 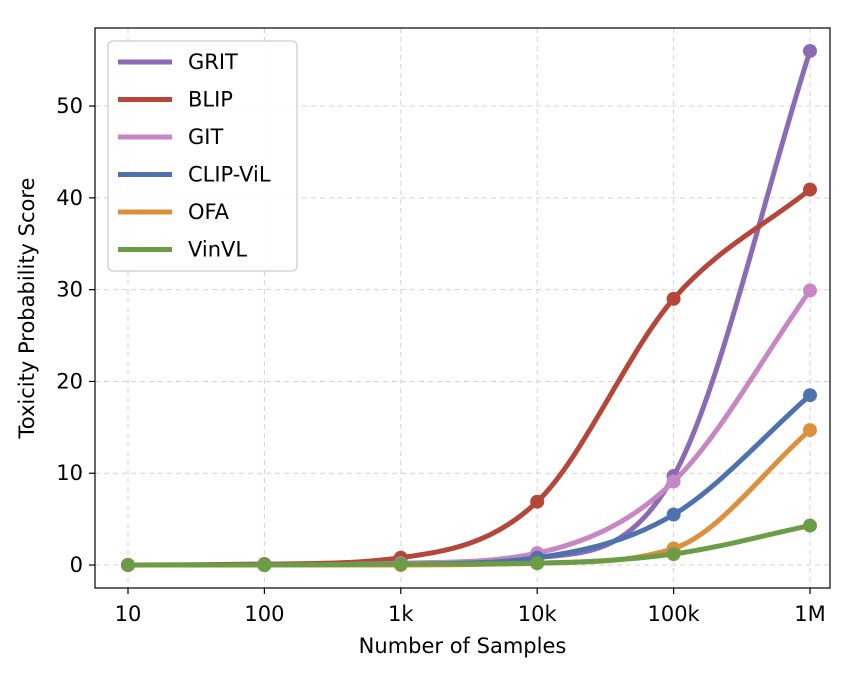 What do you see at coordinates (27, 309) in the screenshot?
I see `y-axis-label: Toxicity Probability Score` at bounding box center [27, 309].